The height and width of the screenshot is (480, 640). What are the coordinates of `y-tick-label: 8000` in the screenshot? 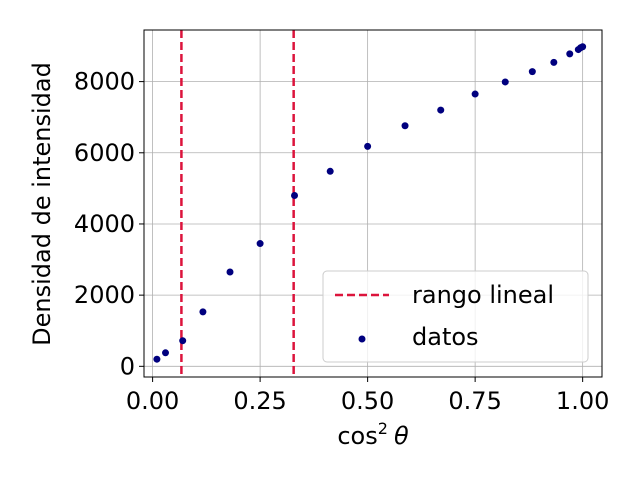 It's located at (104, 82).